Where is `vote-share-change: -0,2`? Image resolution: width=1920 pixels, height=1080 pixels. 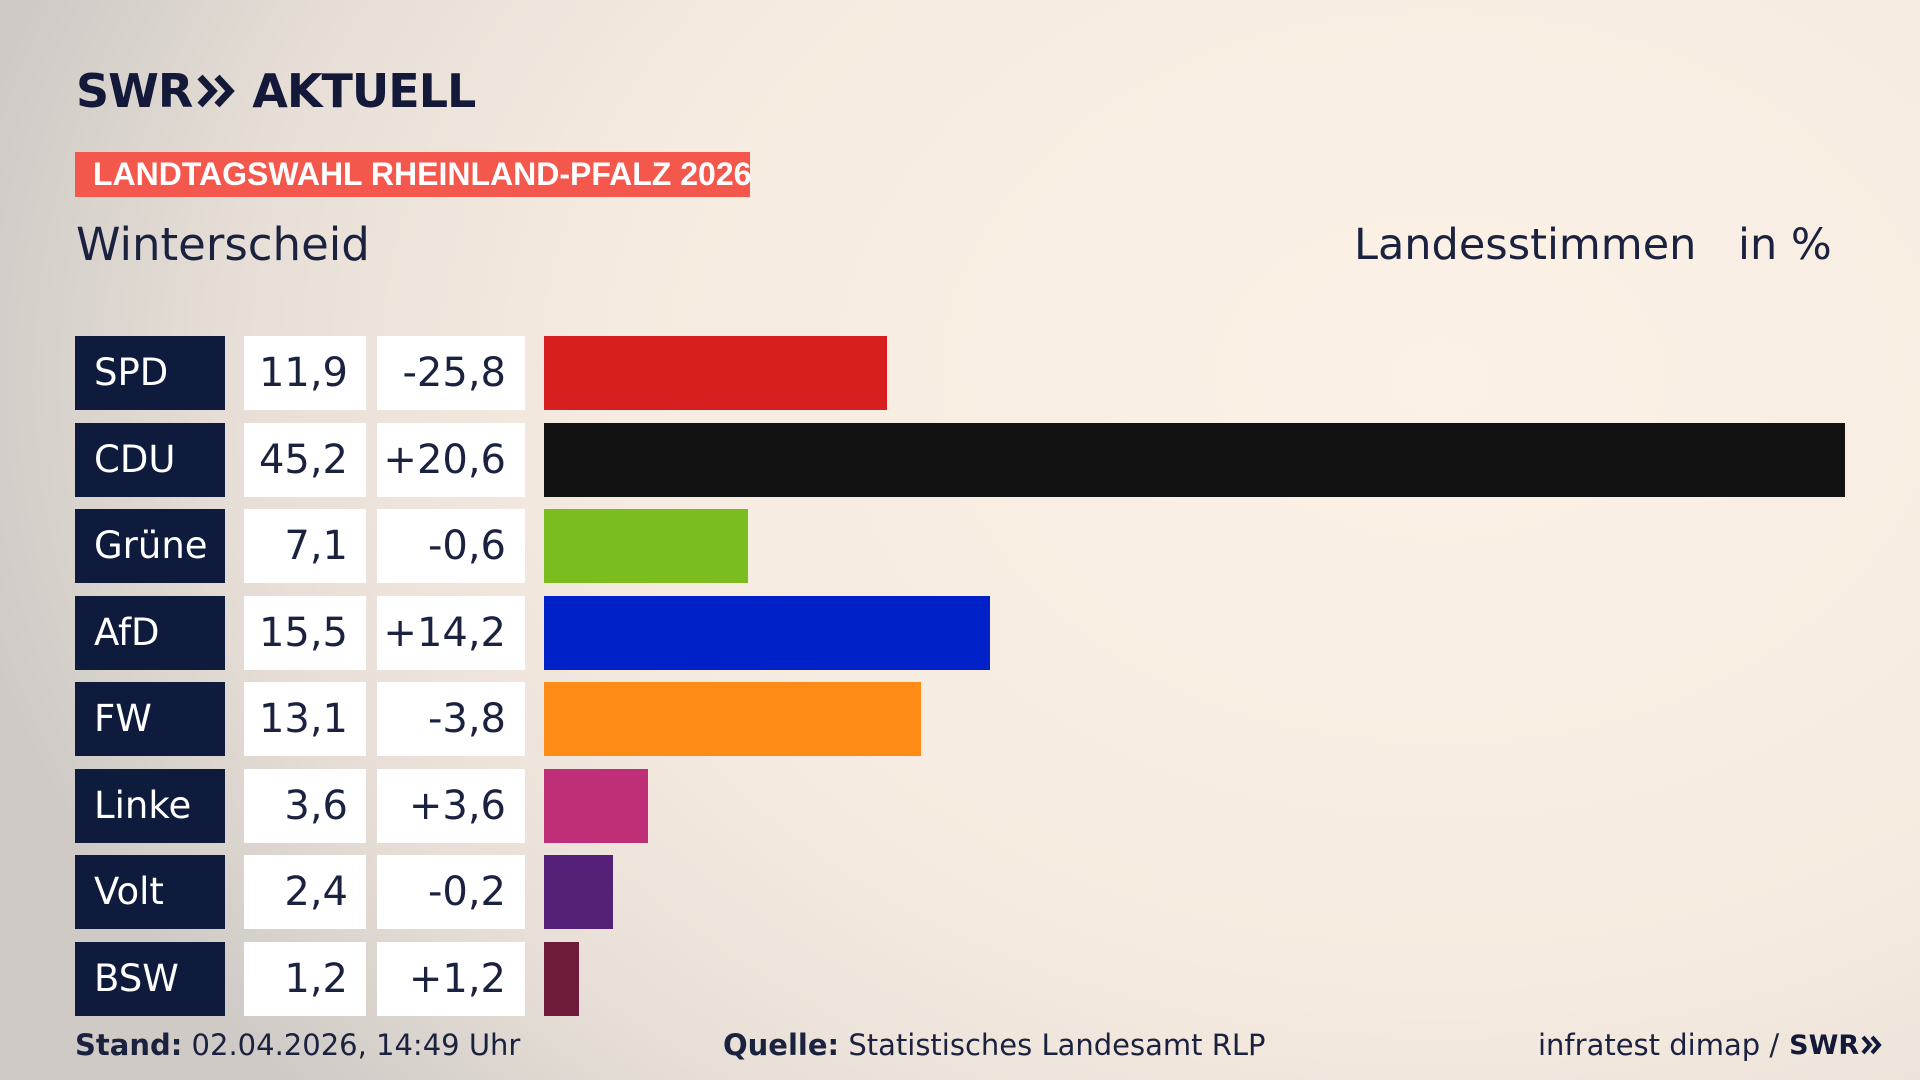
vote-share-change: -0,2 is located at coordinates (451, 892).